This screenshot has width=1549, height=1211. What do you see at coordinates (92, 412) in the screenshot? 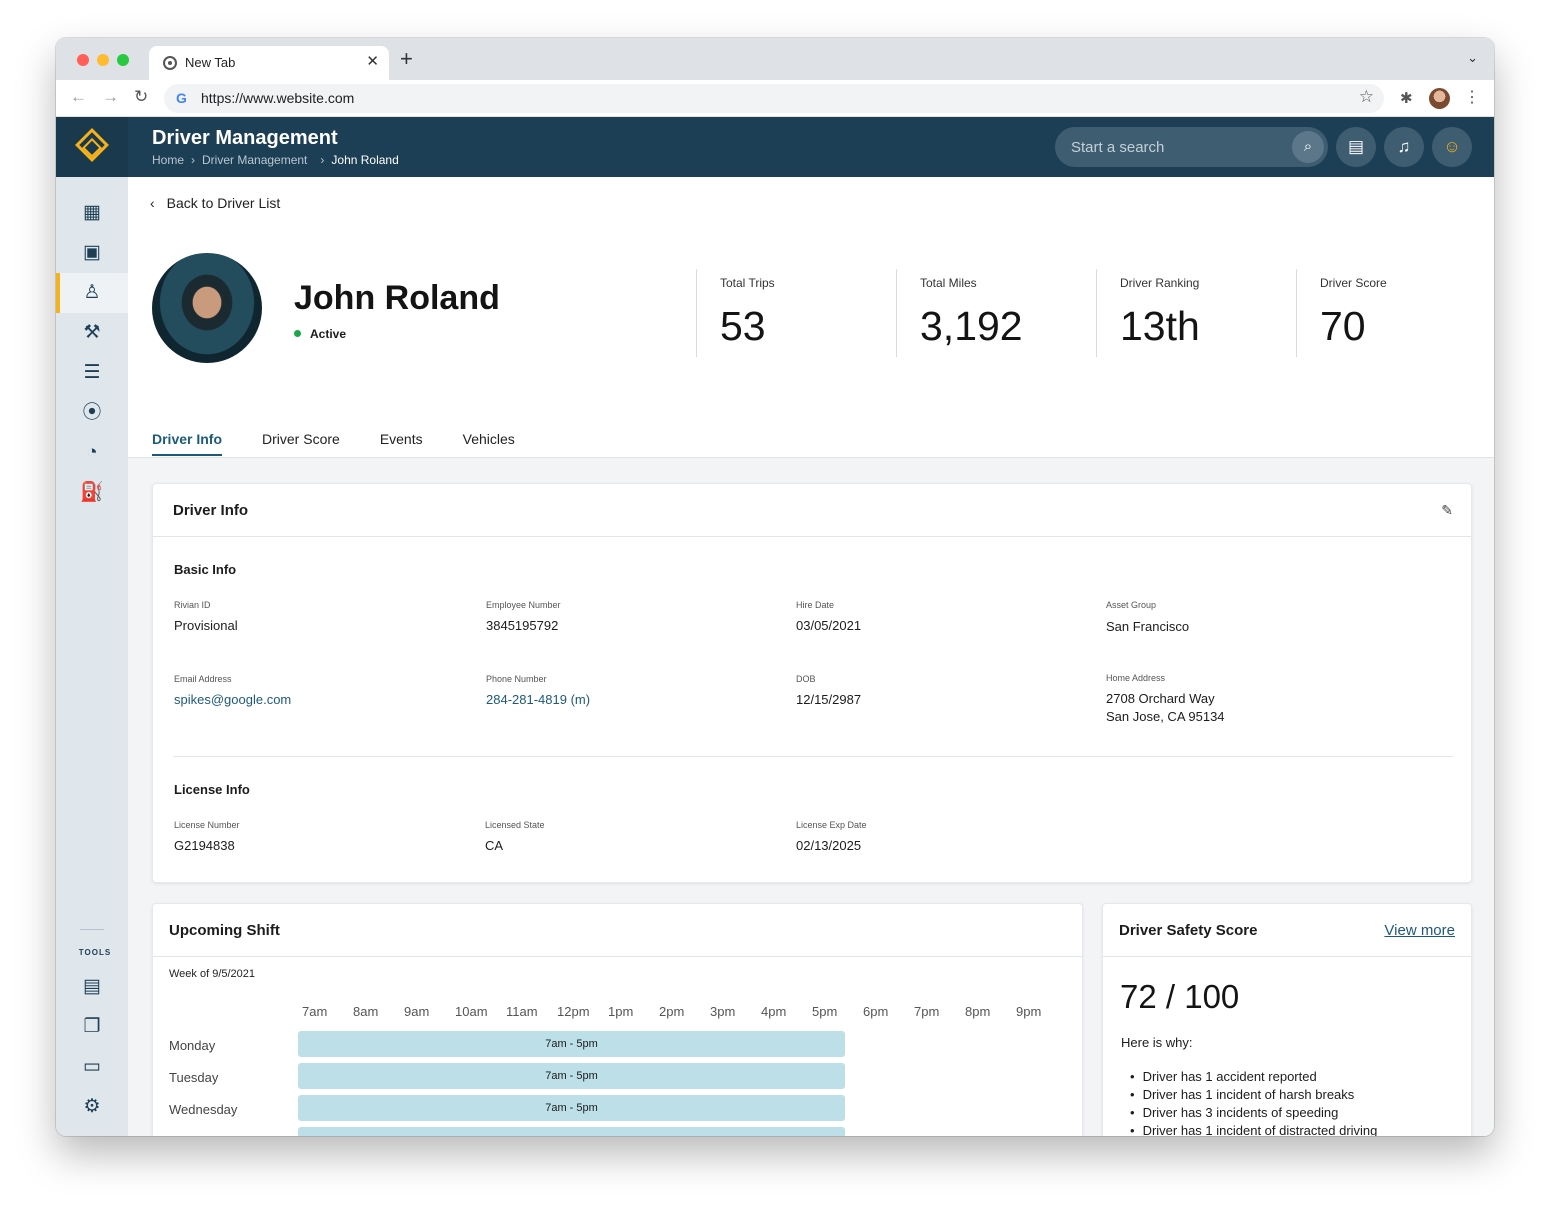
I see `signal-icon: ⦿` at bounding box center [92, 412].